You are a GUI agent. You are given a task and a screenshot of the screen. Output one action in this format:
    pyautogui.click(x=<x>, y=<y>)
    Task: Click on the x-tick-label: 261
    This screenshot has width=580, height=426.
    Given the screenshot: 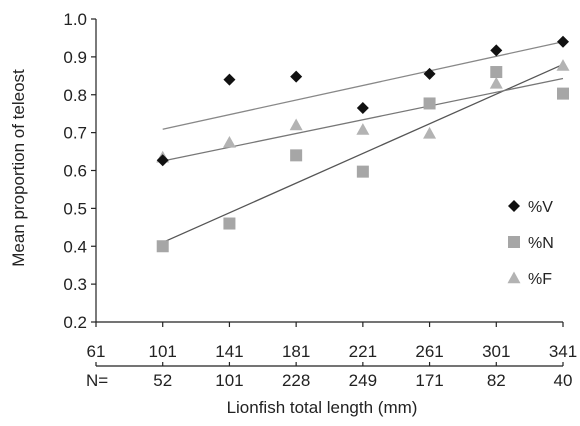 What is the action you would take?
    pyautogui.click(x=429, y=351)
    